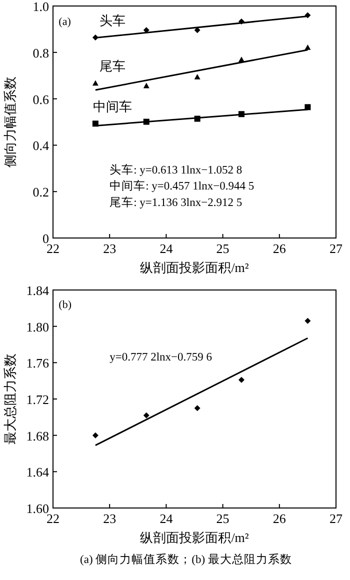  I want to click on annotation: (a), so click(65, 22).